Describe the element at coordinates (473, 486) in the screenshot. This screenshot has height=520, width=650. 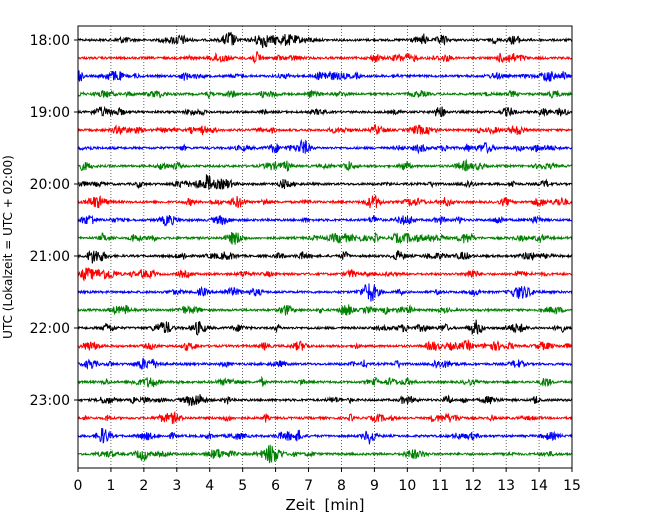
I see `x-tick-label: 12` at that location.